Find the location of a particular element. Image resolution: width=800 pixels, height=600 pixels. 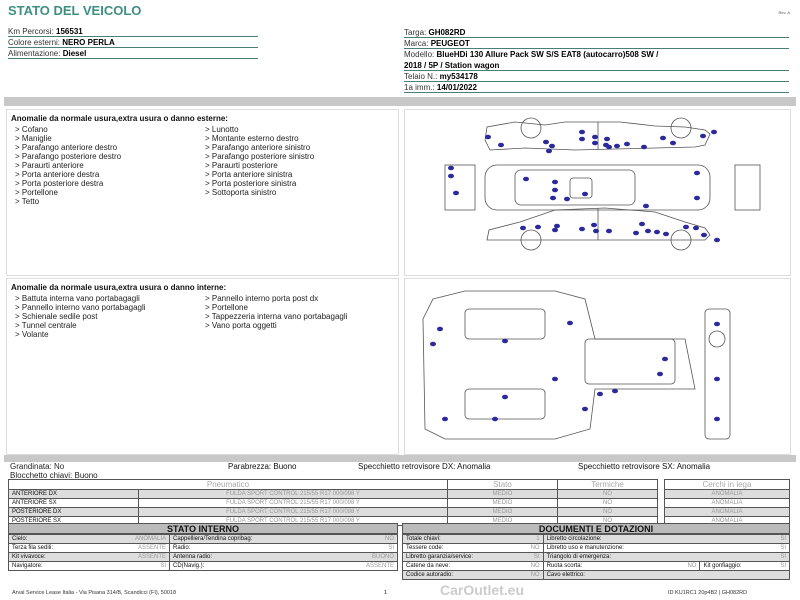

field-label: Cielo: is located at coordinates (53, 539).